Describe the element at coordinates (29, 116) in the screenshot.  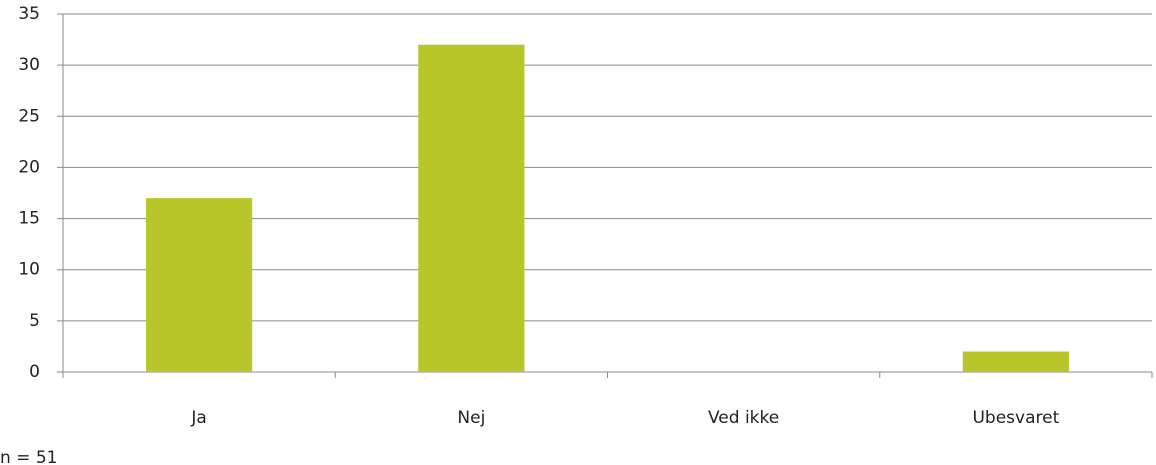
I see `y-tick-label: 25` at that location.